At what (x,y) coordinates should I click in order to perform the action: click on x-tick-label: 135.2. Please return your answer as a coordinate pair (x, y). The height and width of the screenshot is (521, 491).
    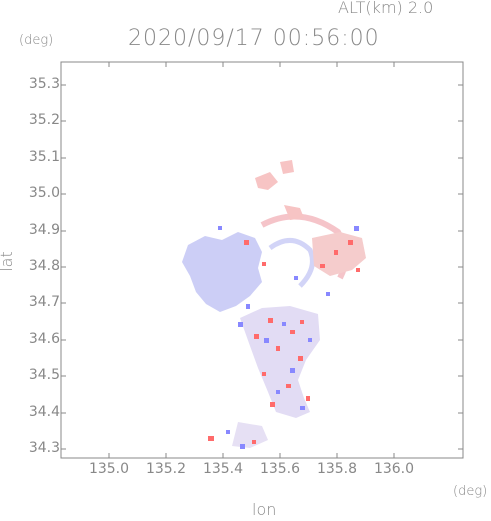
    Looking at the image, I should click on (166, 469).